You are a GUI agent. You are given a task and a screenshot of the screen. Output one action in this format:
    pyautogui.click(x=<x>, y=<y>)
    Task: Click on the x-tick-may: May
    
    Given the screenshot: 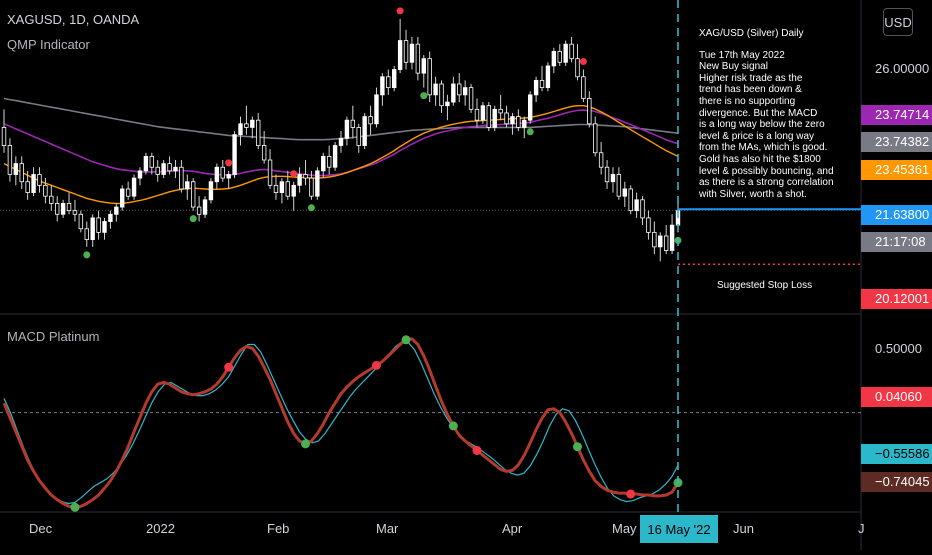 What is the action you would take?
    pyautogui.click(x=624, y=528)
    